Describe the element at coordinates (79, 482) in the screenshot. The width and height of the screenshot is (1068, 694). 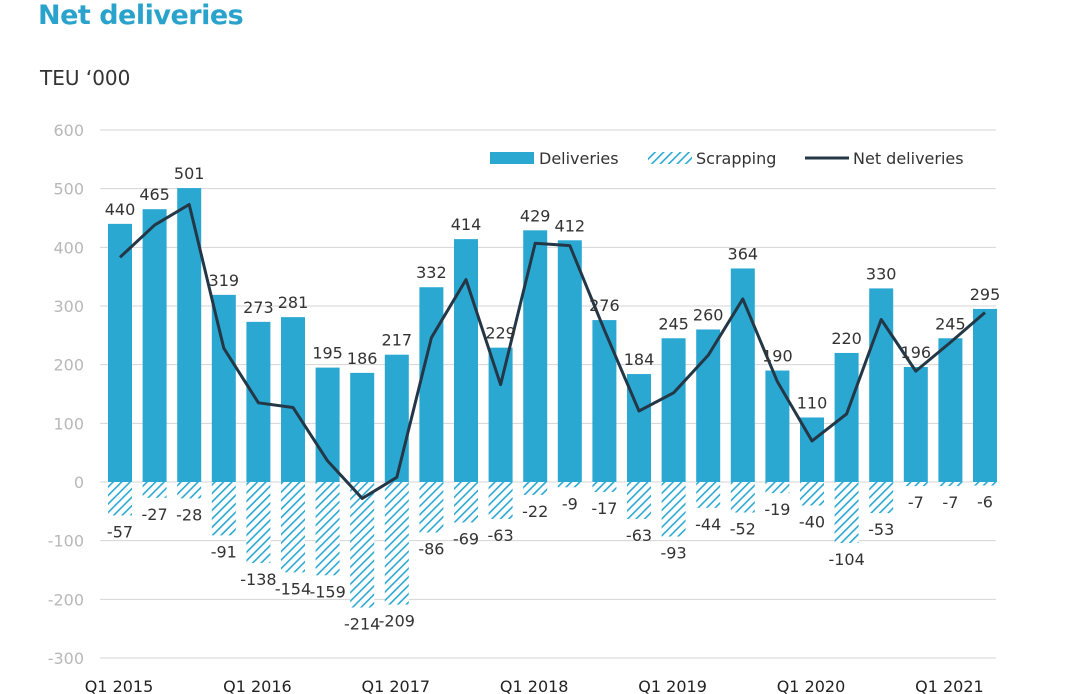
I see `y-tick-label: 0` at that location.